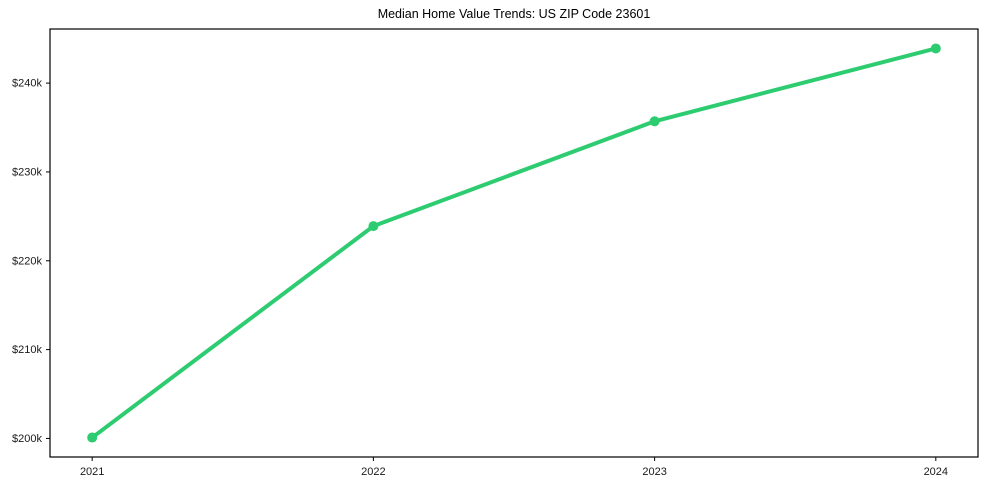 The width and height of the screenshot is (990, 490). What do you see at coordinates (27, 84) in the screenshot?
I see `y-axis-tick-label: $240k` at bounding box center [27, 84].